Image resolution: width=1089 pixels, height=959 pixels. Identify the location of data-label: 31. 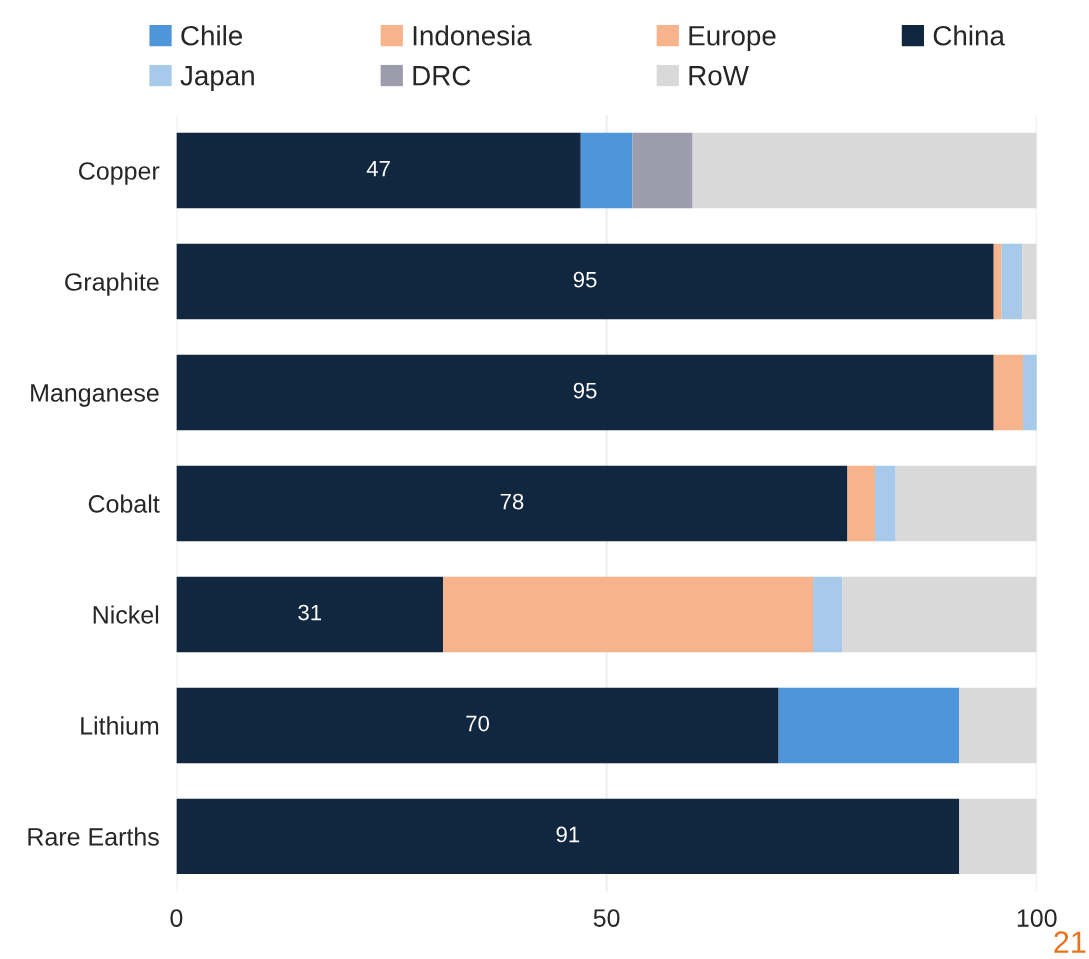
(310, 612).